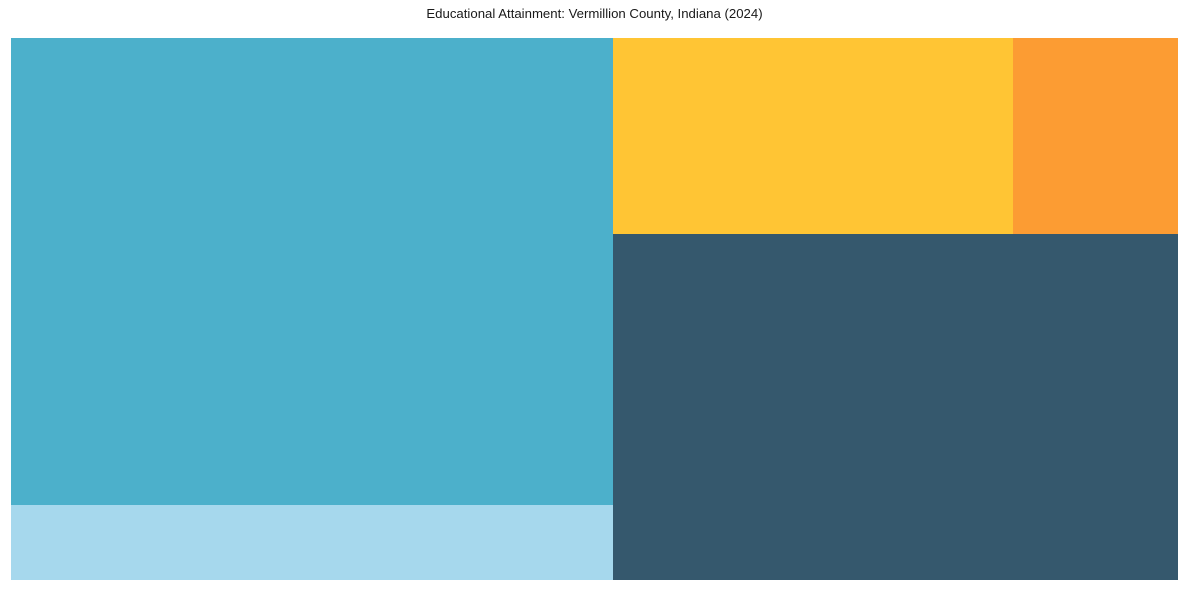 This screenshot has width=1189, height=590. What do you see at coordinates (312, 542) in the screenshot?
I see `treemap-tile-associates-degree: Associate's degree` at bounding box center [312, 542].